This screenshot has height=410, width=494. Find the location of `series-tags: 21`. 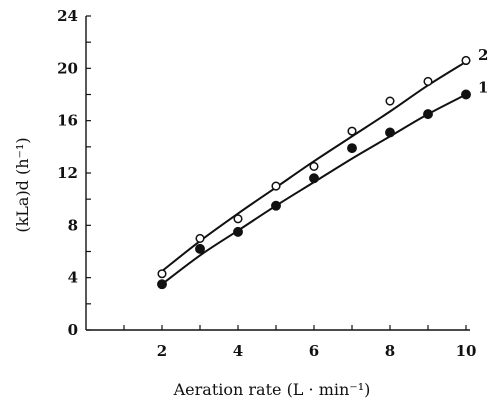

series-tags: 21 is located at coordinates (483, 71).